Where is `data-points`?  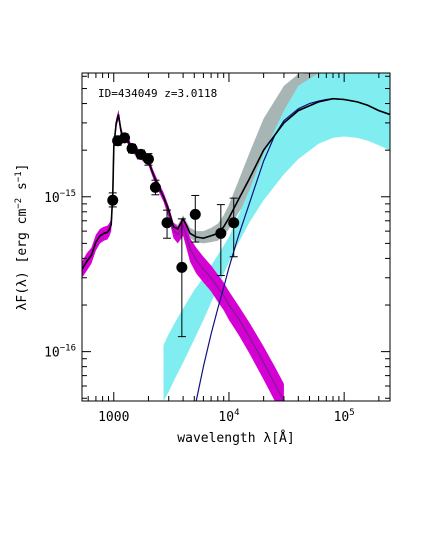
data-points is located at coordinates (173, 235).